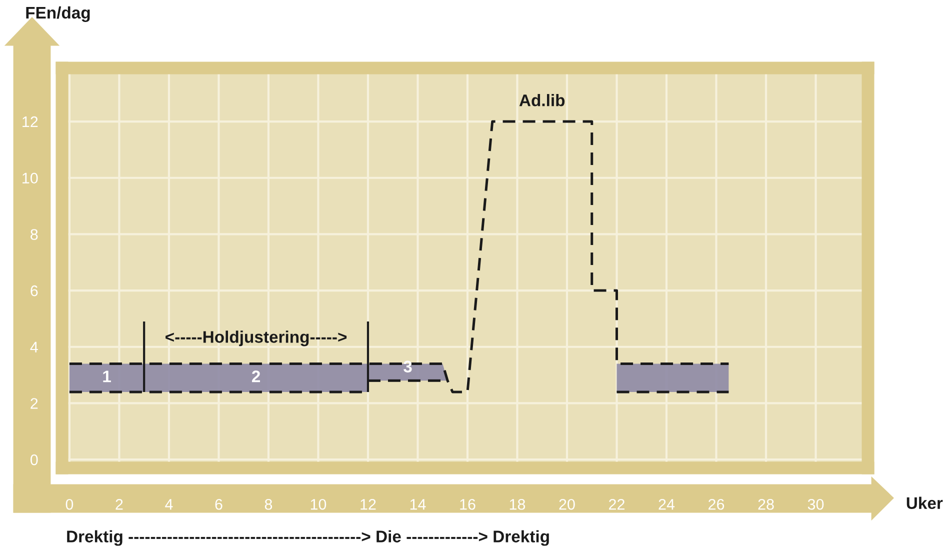  I want to click on x-tick-label: 22, so click(616, 504).